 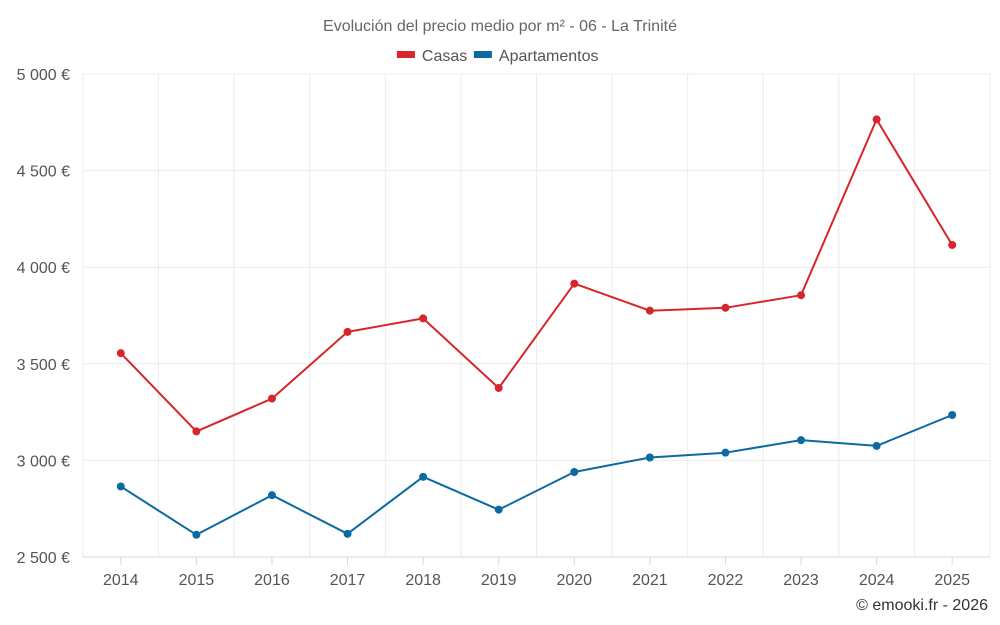 What do you see at coordinates (272, 580) in the screenshot?
I see `x-tick-label: 2016` at bounding box center [272, 580].